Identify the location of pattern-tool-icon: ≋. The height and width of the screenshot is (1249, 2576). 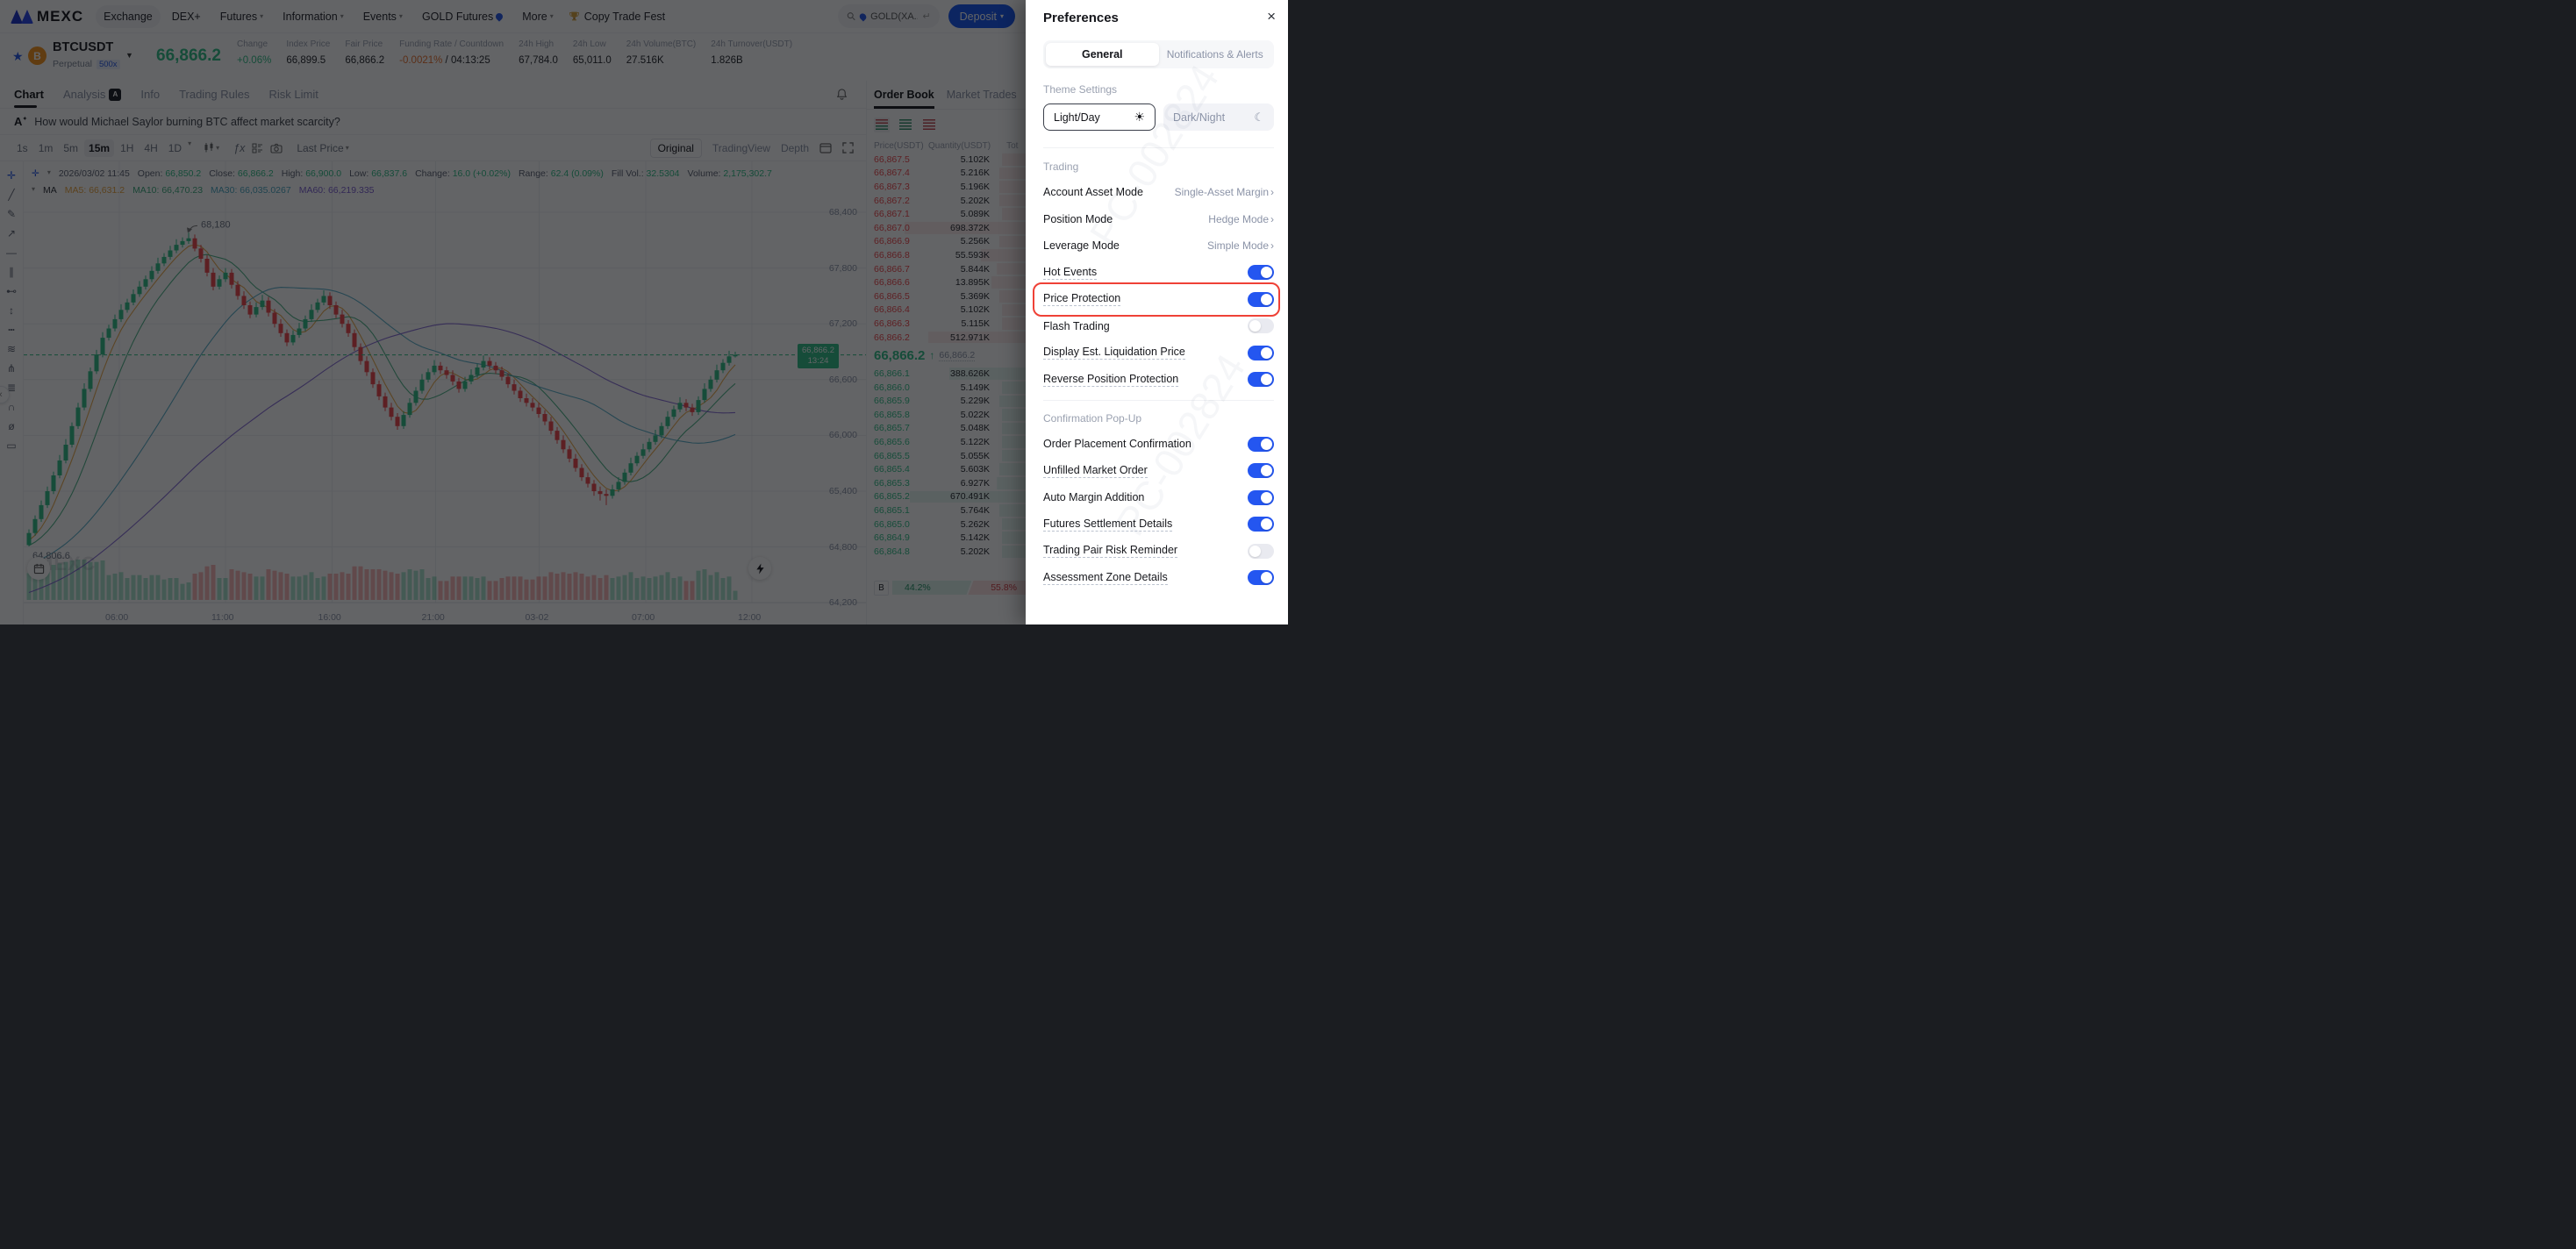
(11, 349).